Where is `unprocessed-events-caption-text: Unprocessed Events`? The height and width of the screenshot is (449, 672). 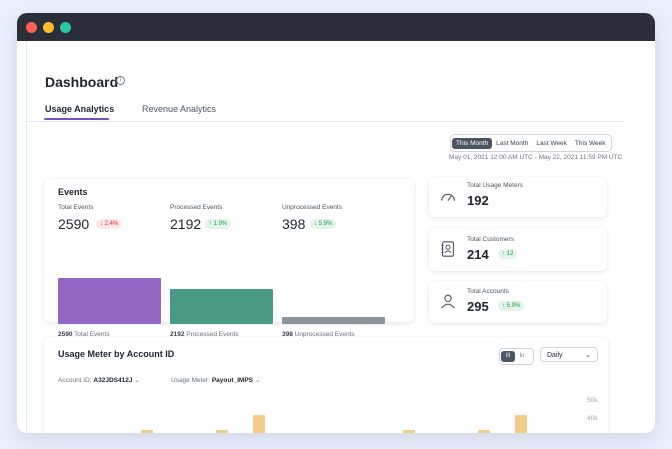
unprocessed-events-caption-text: Unprocessed Events is located at coordinates (323, 334).